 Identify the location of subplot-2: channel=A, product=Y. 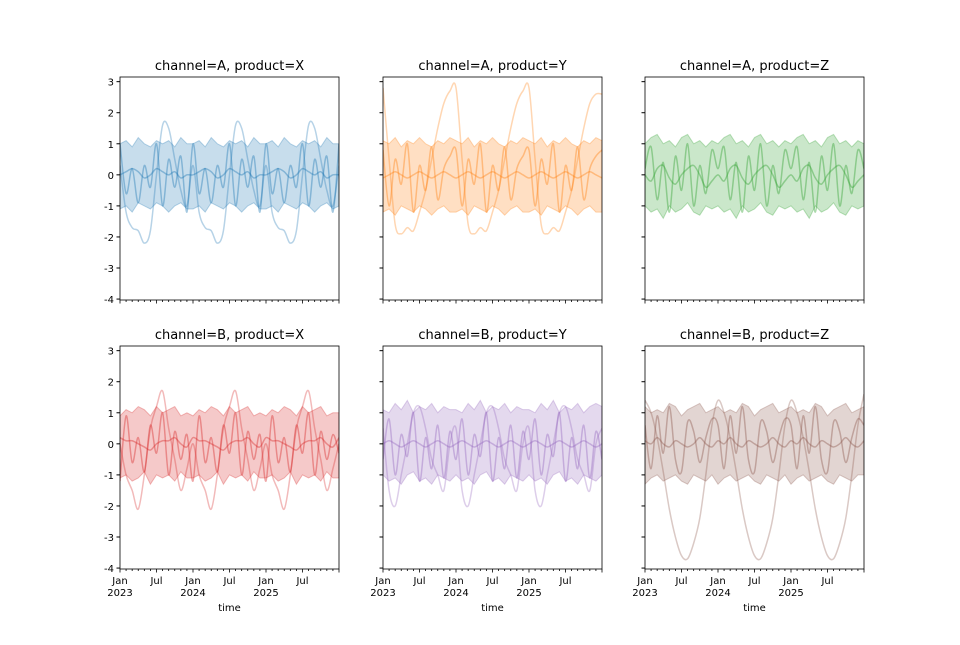
(491, 181).